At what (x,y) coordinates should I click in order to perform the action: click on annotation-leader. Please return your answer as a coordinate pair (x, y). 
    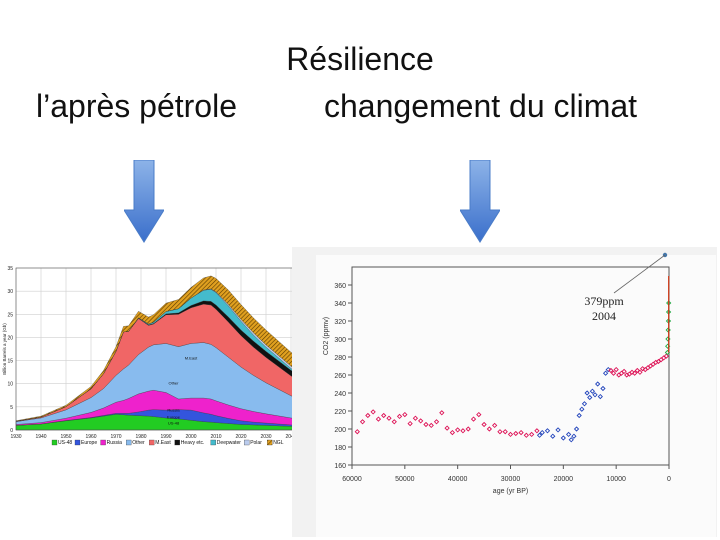
    Looking at the image, I should click on (639, 274).